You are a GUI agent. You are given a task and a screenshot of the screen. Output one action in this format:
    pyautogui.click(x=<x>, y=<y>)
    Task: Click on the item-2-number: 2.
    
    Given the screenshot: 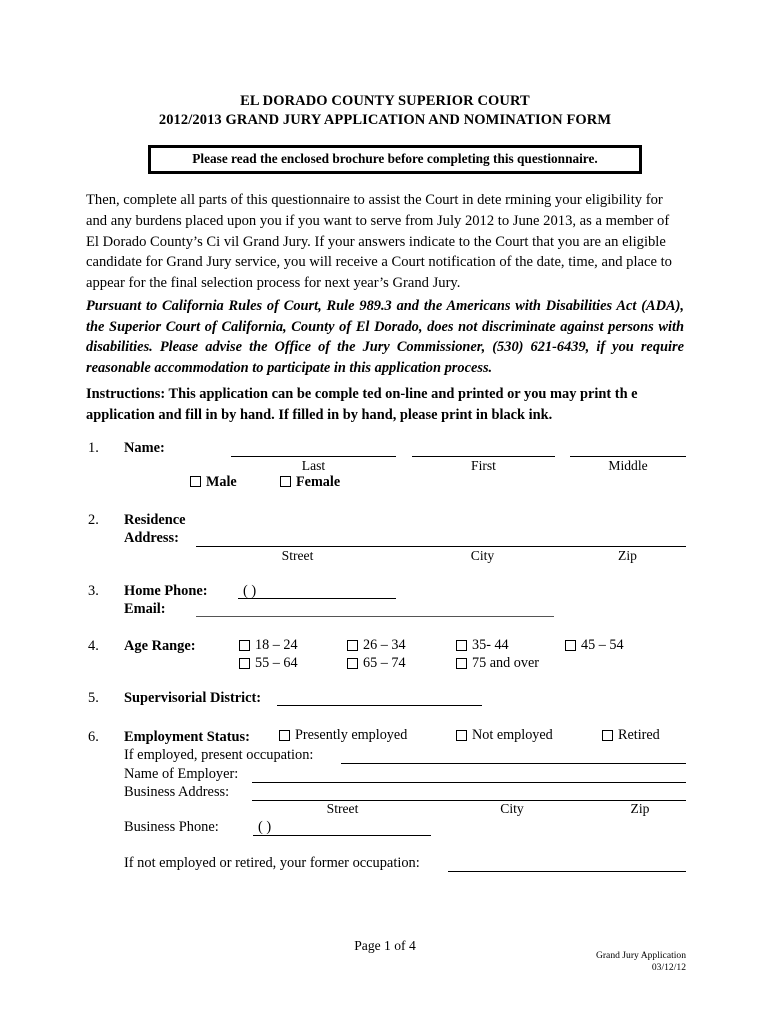 What is the action you would take?
    pyautogui.click(x=93, y=520)
    